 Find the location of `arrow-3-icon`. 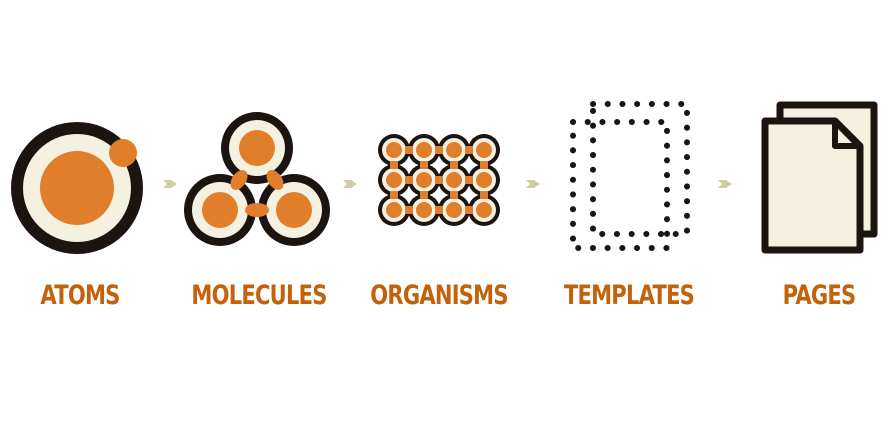

arrow-3-icon is located at coordinates (533, 184).